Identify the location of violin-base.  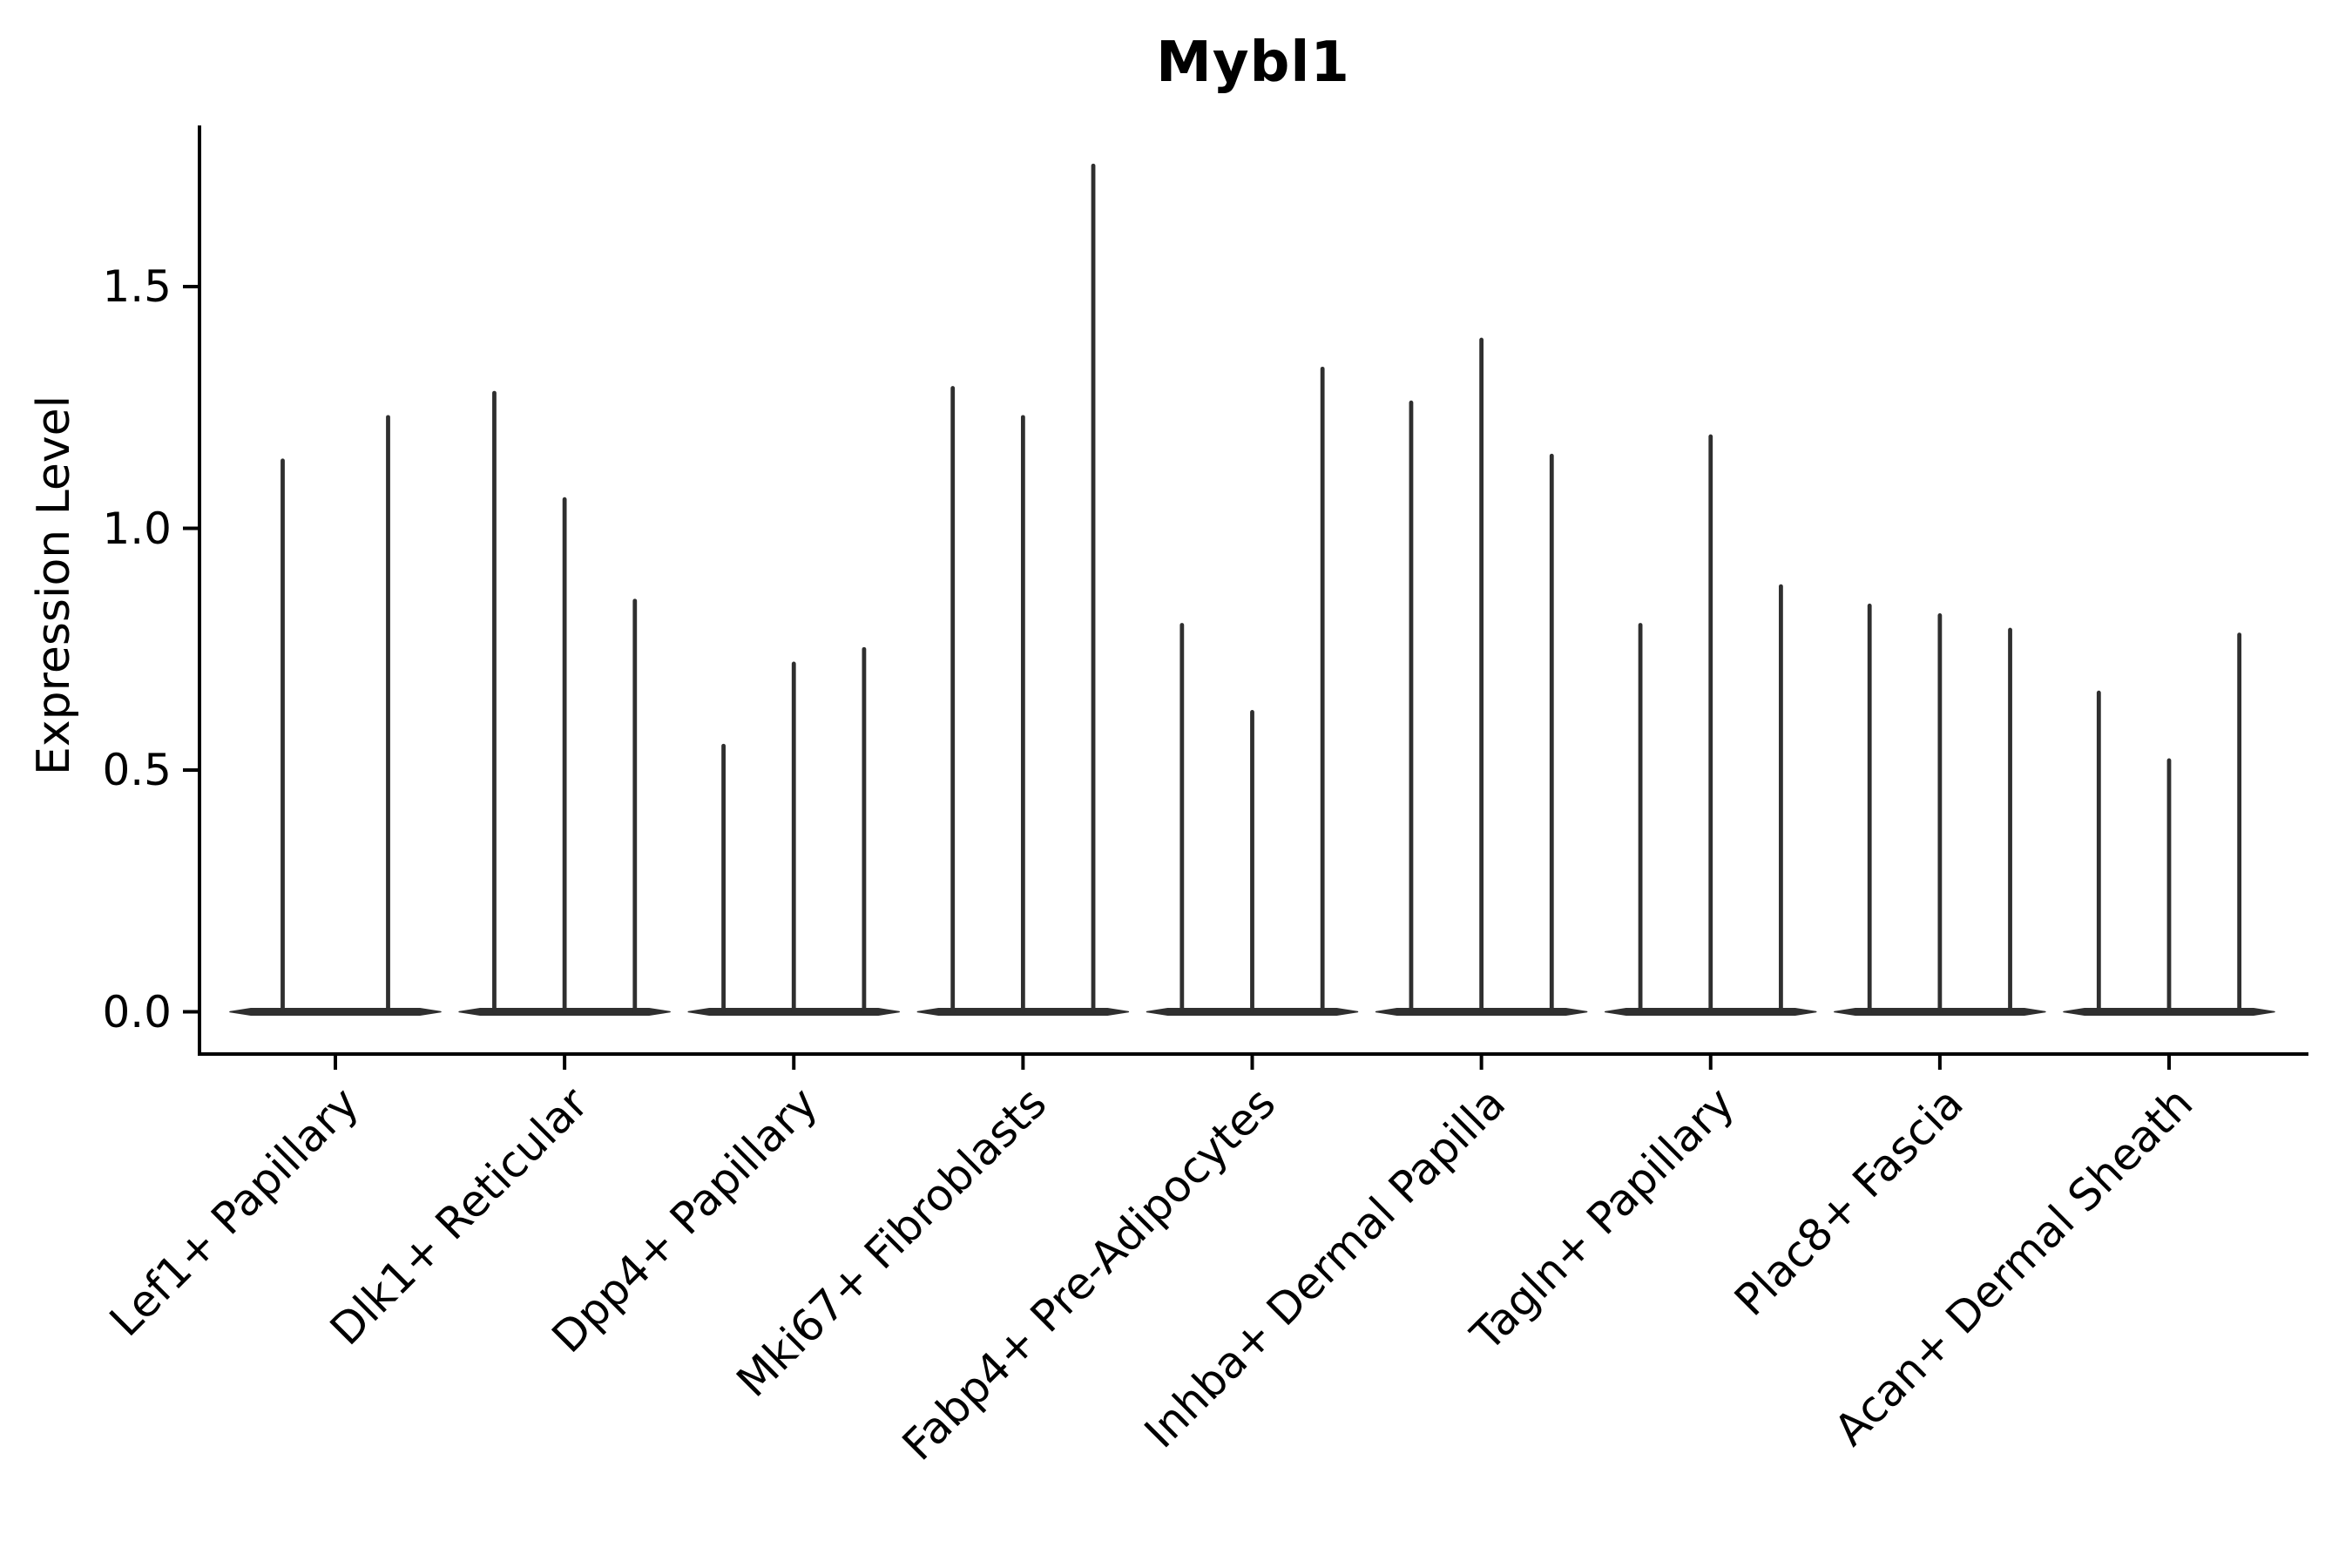
(335, 1012).